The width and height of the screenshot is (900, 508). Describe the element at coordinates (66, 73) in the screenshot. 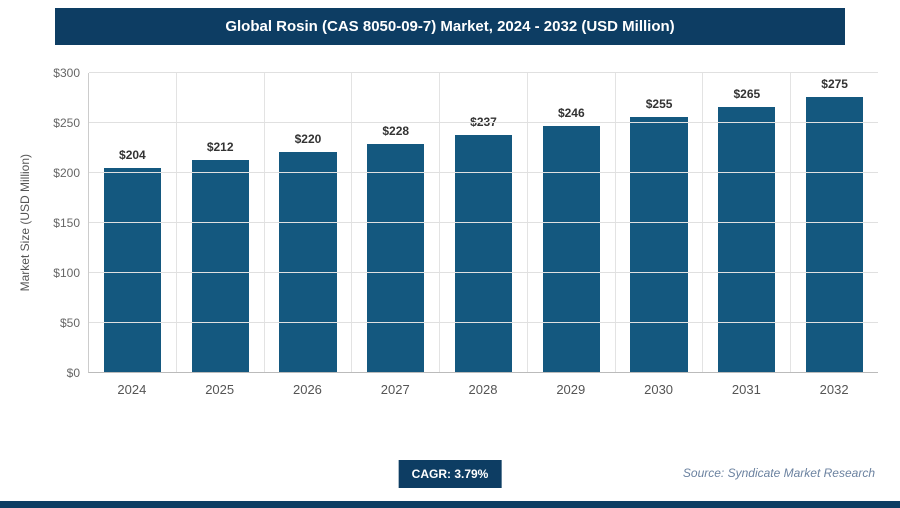

I see `y-tick-label: $300` at that location.